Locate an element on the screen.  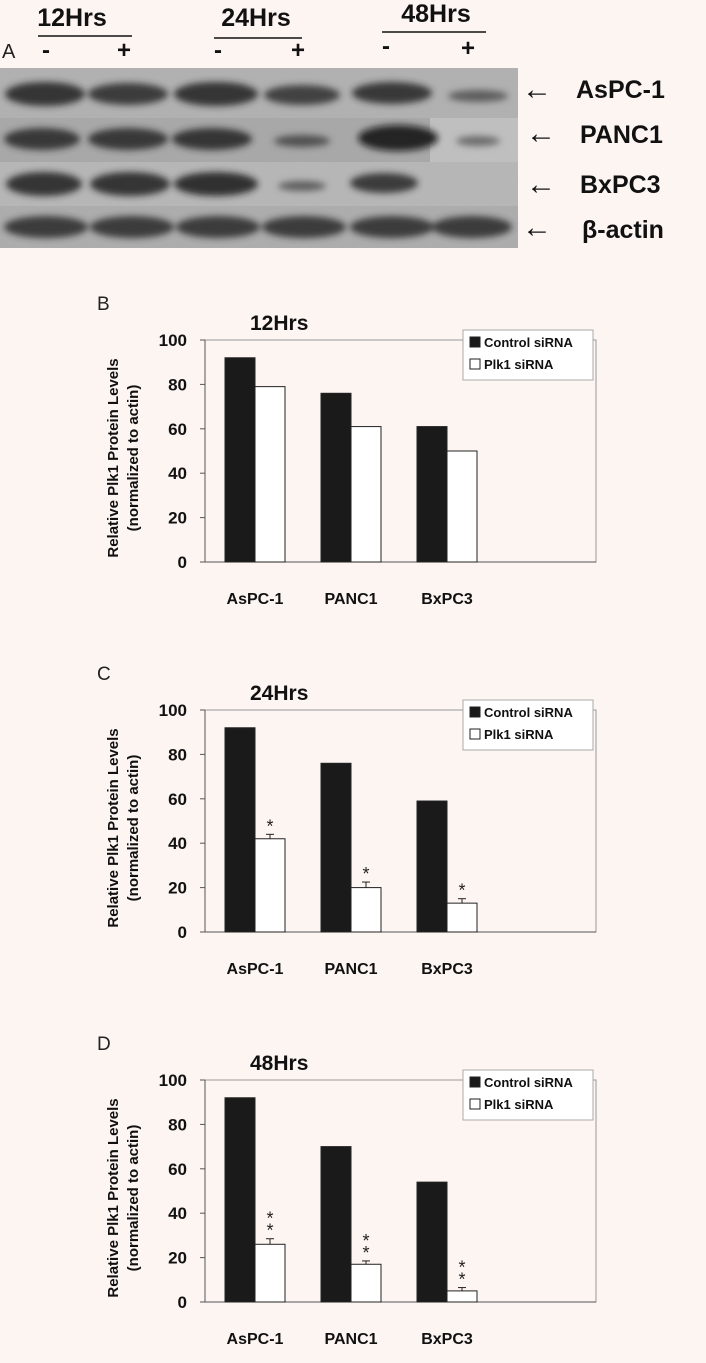
row-label-bxpc3: BxPC3 is located at coordinates (620, 185).